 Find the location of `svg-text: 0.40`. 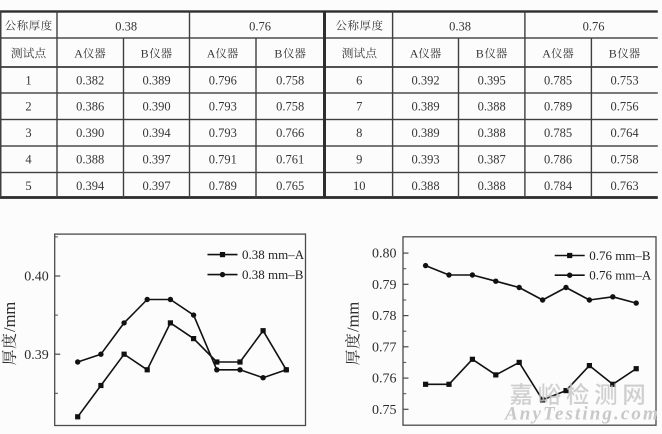

svg-text: 0.40 is located at coordinates (36, 277).